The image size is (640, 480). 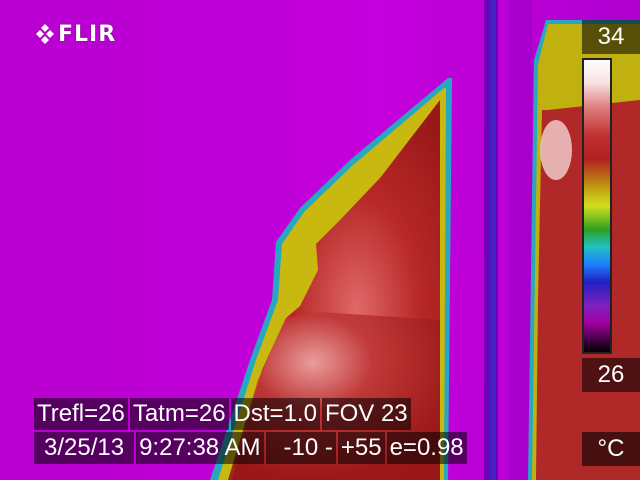 What do you see at coordinates (611, 37) in the screenshot?
I see `scale-max-label: 34` at bounding box center [611, 37].